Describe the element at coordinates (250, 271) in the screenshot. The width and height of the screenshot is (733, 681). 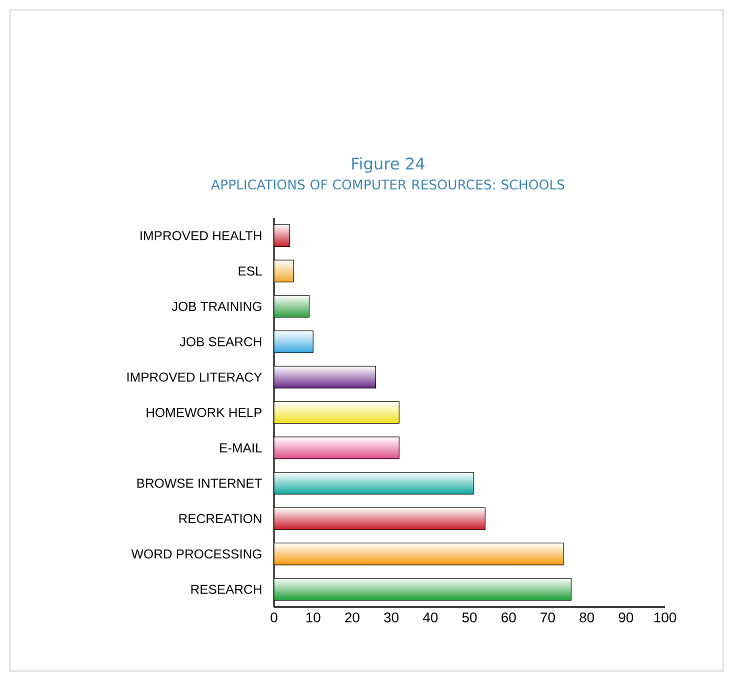
I see `y-tick-label: ESL` at that location.